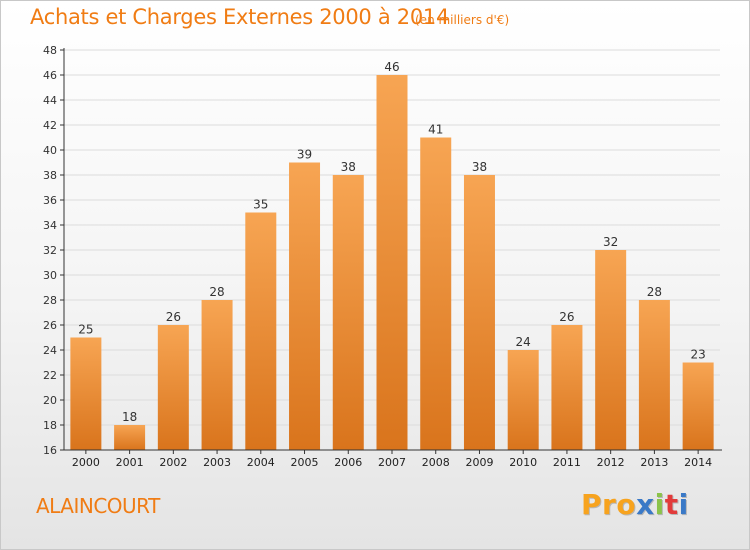 This screenshot has width=750, height=550. I want to click on value-label: 32, so click(610, 242).